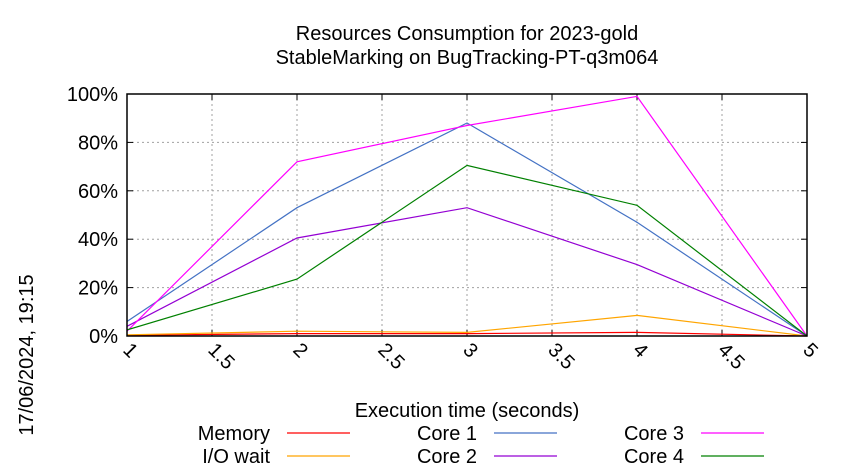 The width and height of the screenshot is (850, 475). What do you see at coordinates (299, 350) in the screenshot?
I see `x-tick-label: 2` at bounding box center [299, 350].